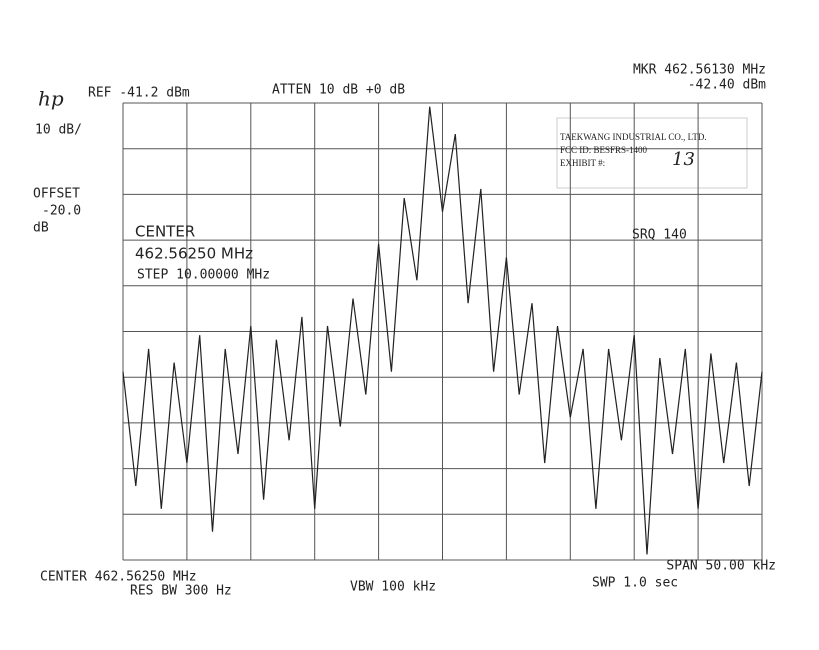 The width and height of the screenshot is (819, 650). Describe the element at coordinates (194, 254) in the screenshot. I see `center-value: 462.56250 MHz` at that location.